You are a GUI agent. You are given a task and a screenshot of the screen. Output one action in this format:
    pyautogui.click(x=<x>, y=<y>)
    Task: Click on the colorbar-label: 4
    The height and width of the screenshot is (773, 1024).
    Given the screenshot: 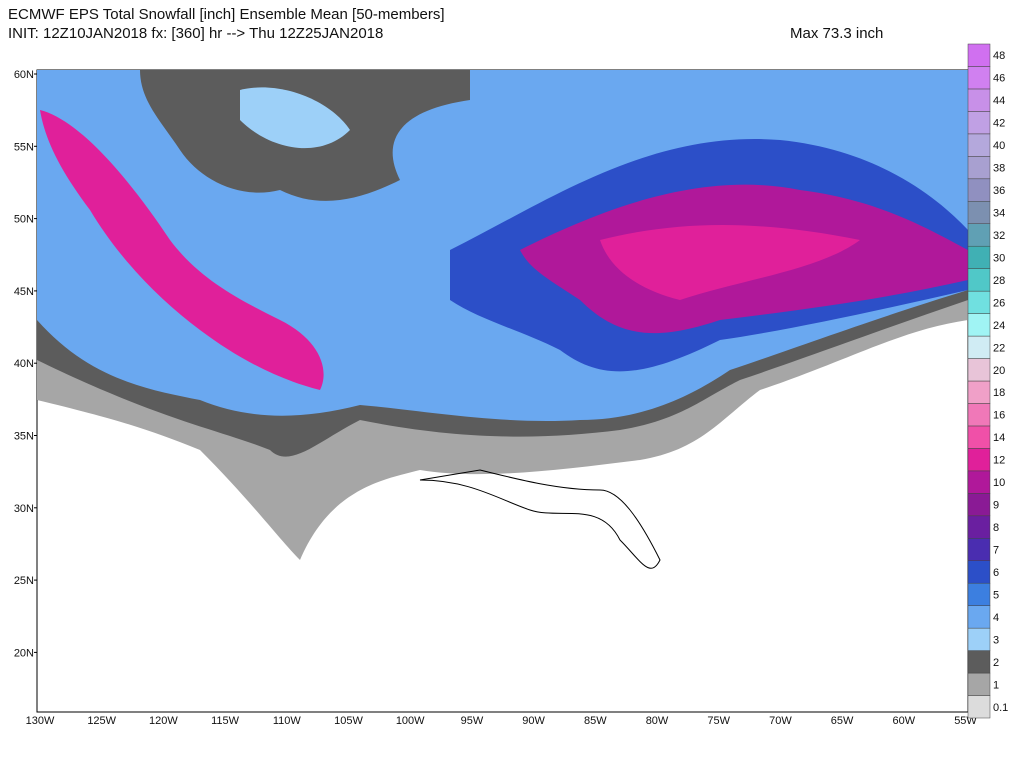 What is the action you would take?
    pyautogui.click(x=996, y=618)
    